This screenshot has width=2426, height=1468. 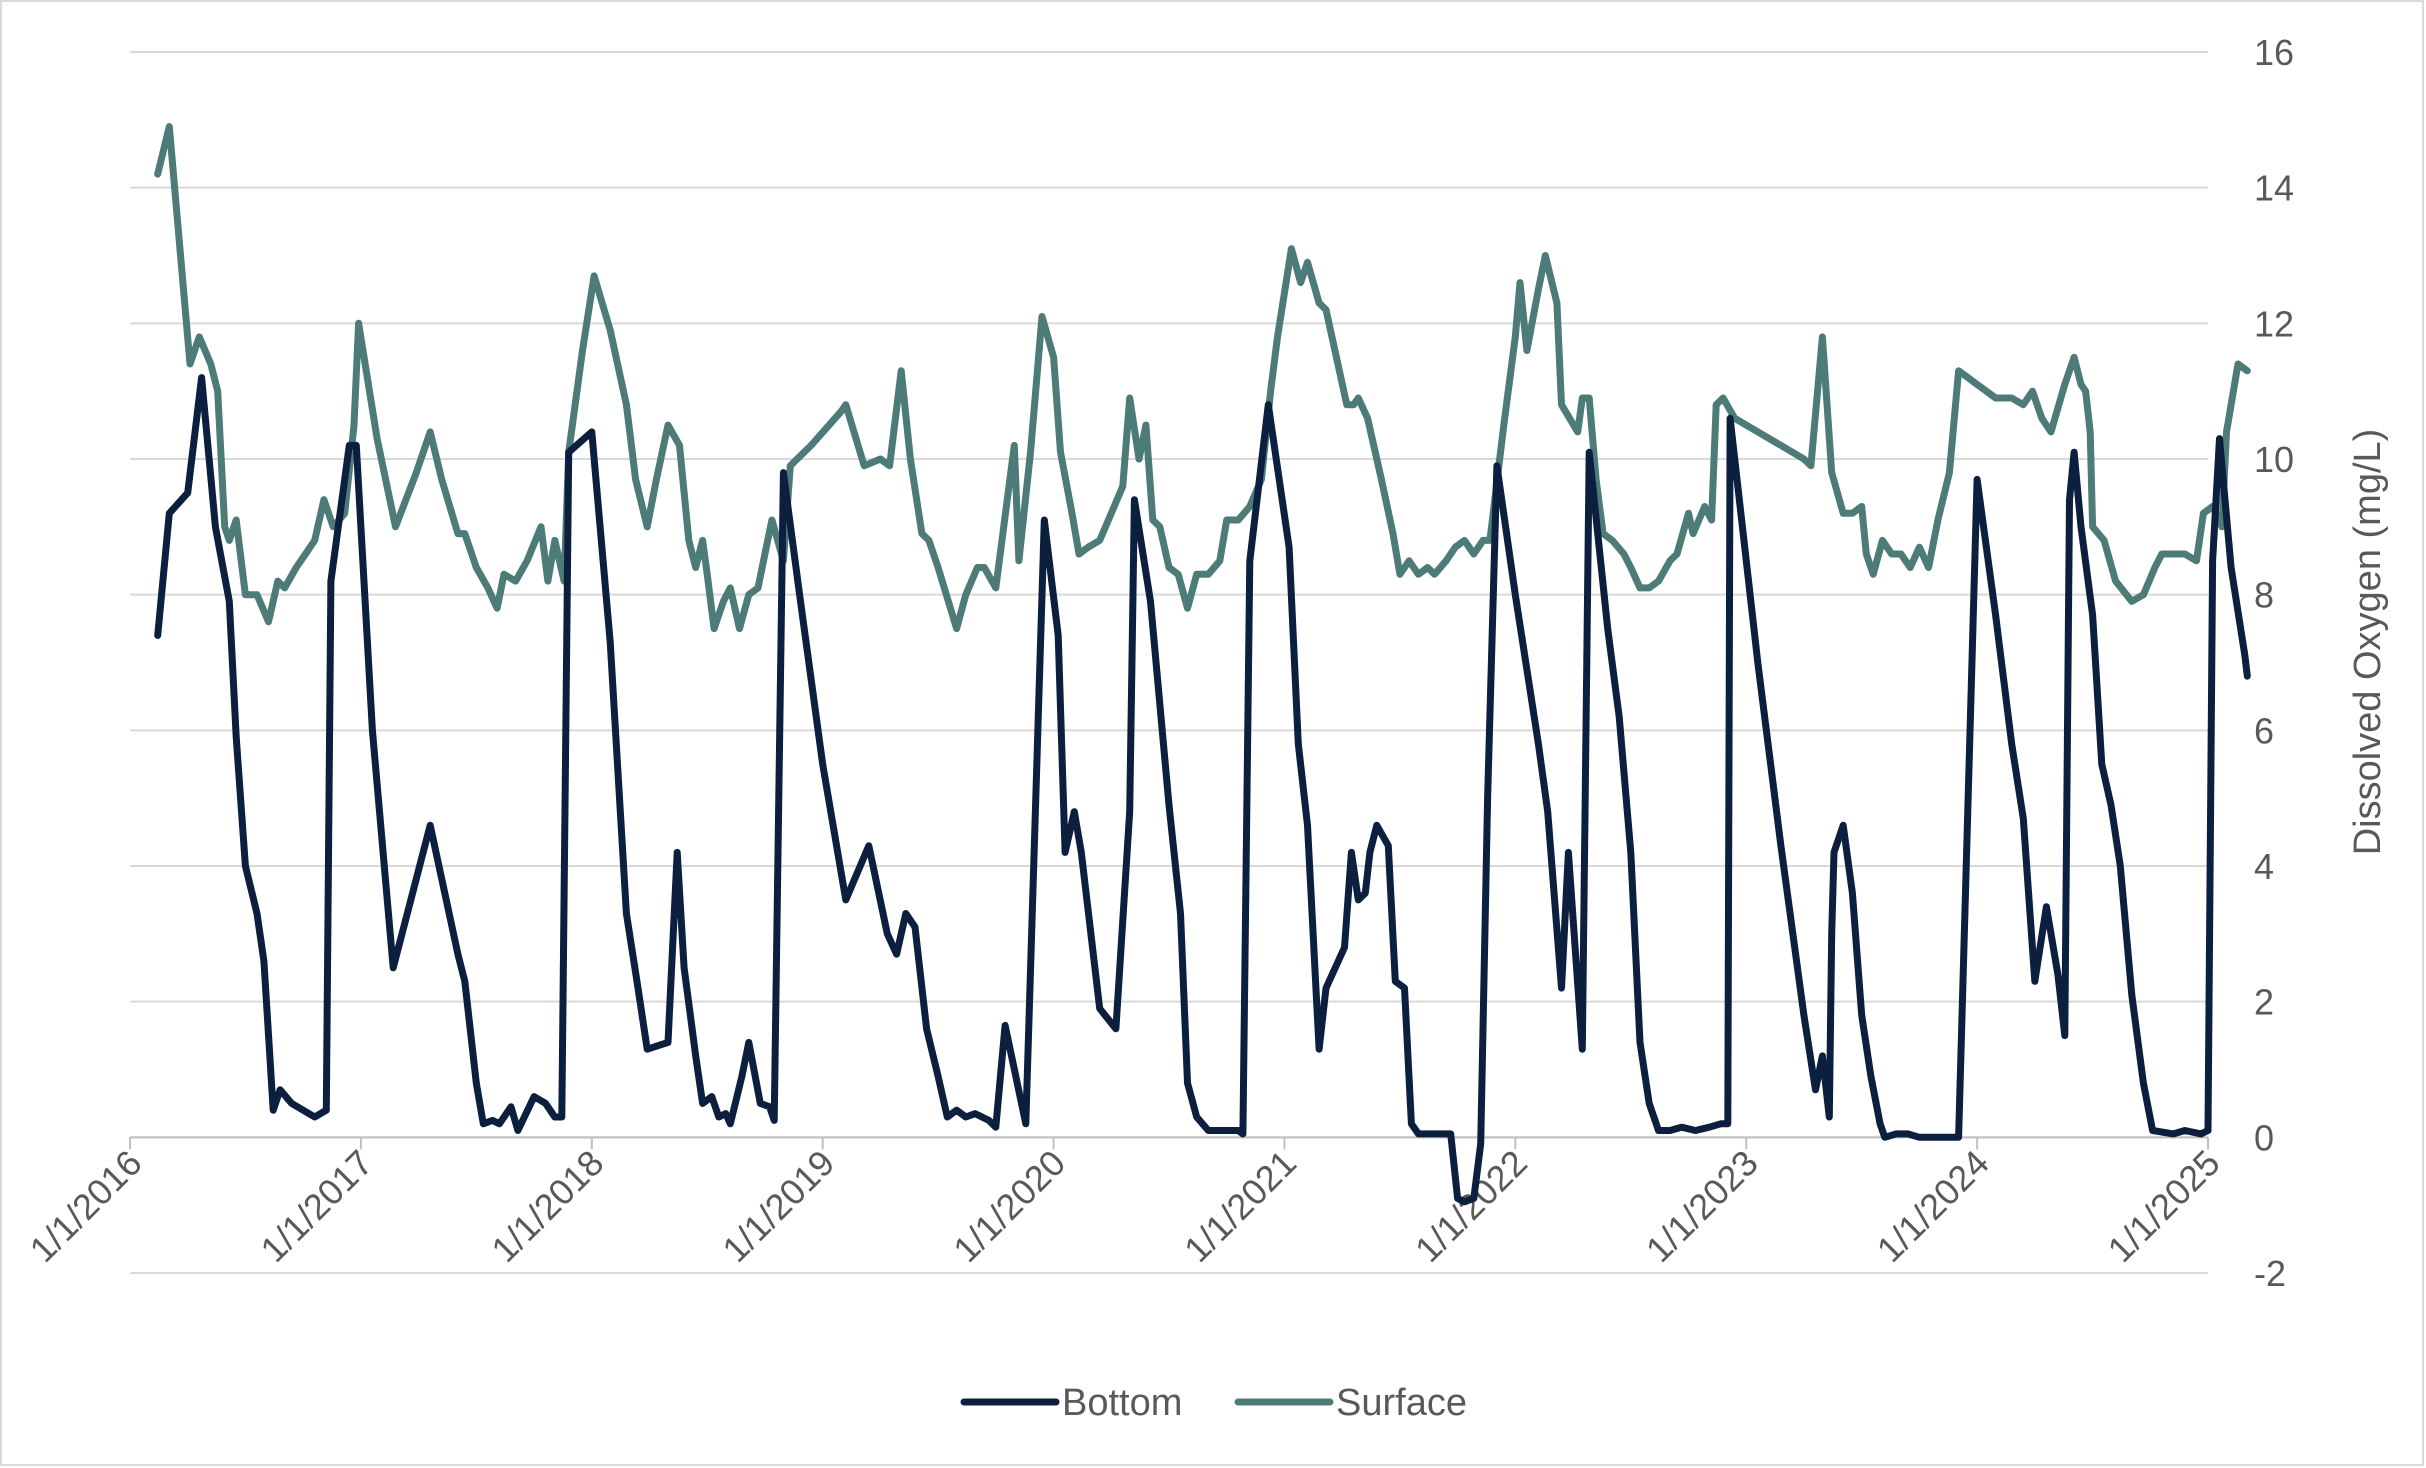 What do you see at coordinates (2264, 1002) in the screenshot?
I see `y-tick-label: 2` at bounding box center [2264, 1002].